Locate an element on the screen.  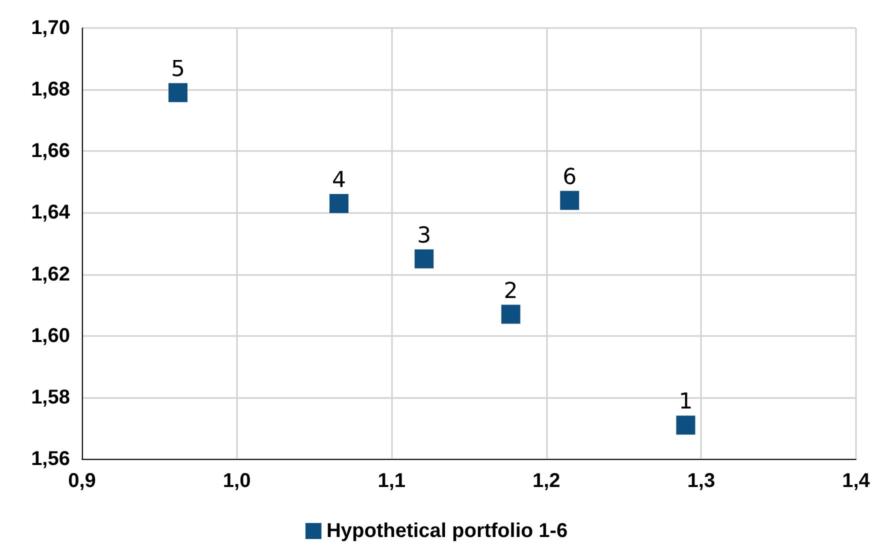
y-tick-label: 1,68 is located at coordinates (50, 89).